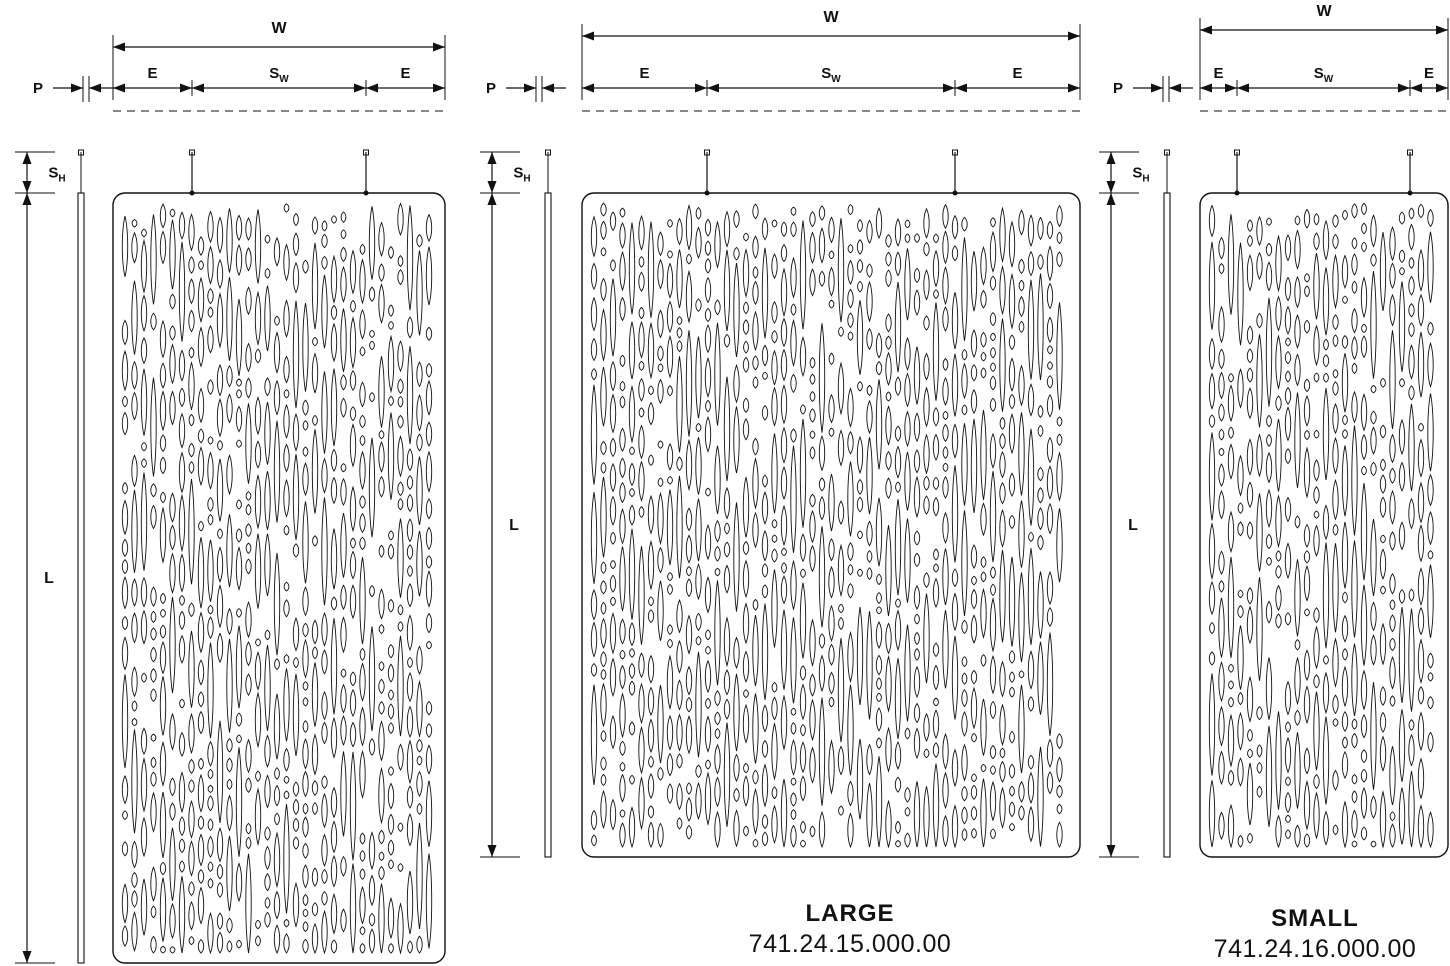 This screenshot has width=1450, height=966. What do you see at coordinates (1315, 934) in the screenshot?
I see `small-caption: SMALL 741.24.16.000.00` at bounding box center [1315, 934].